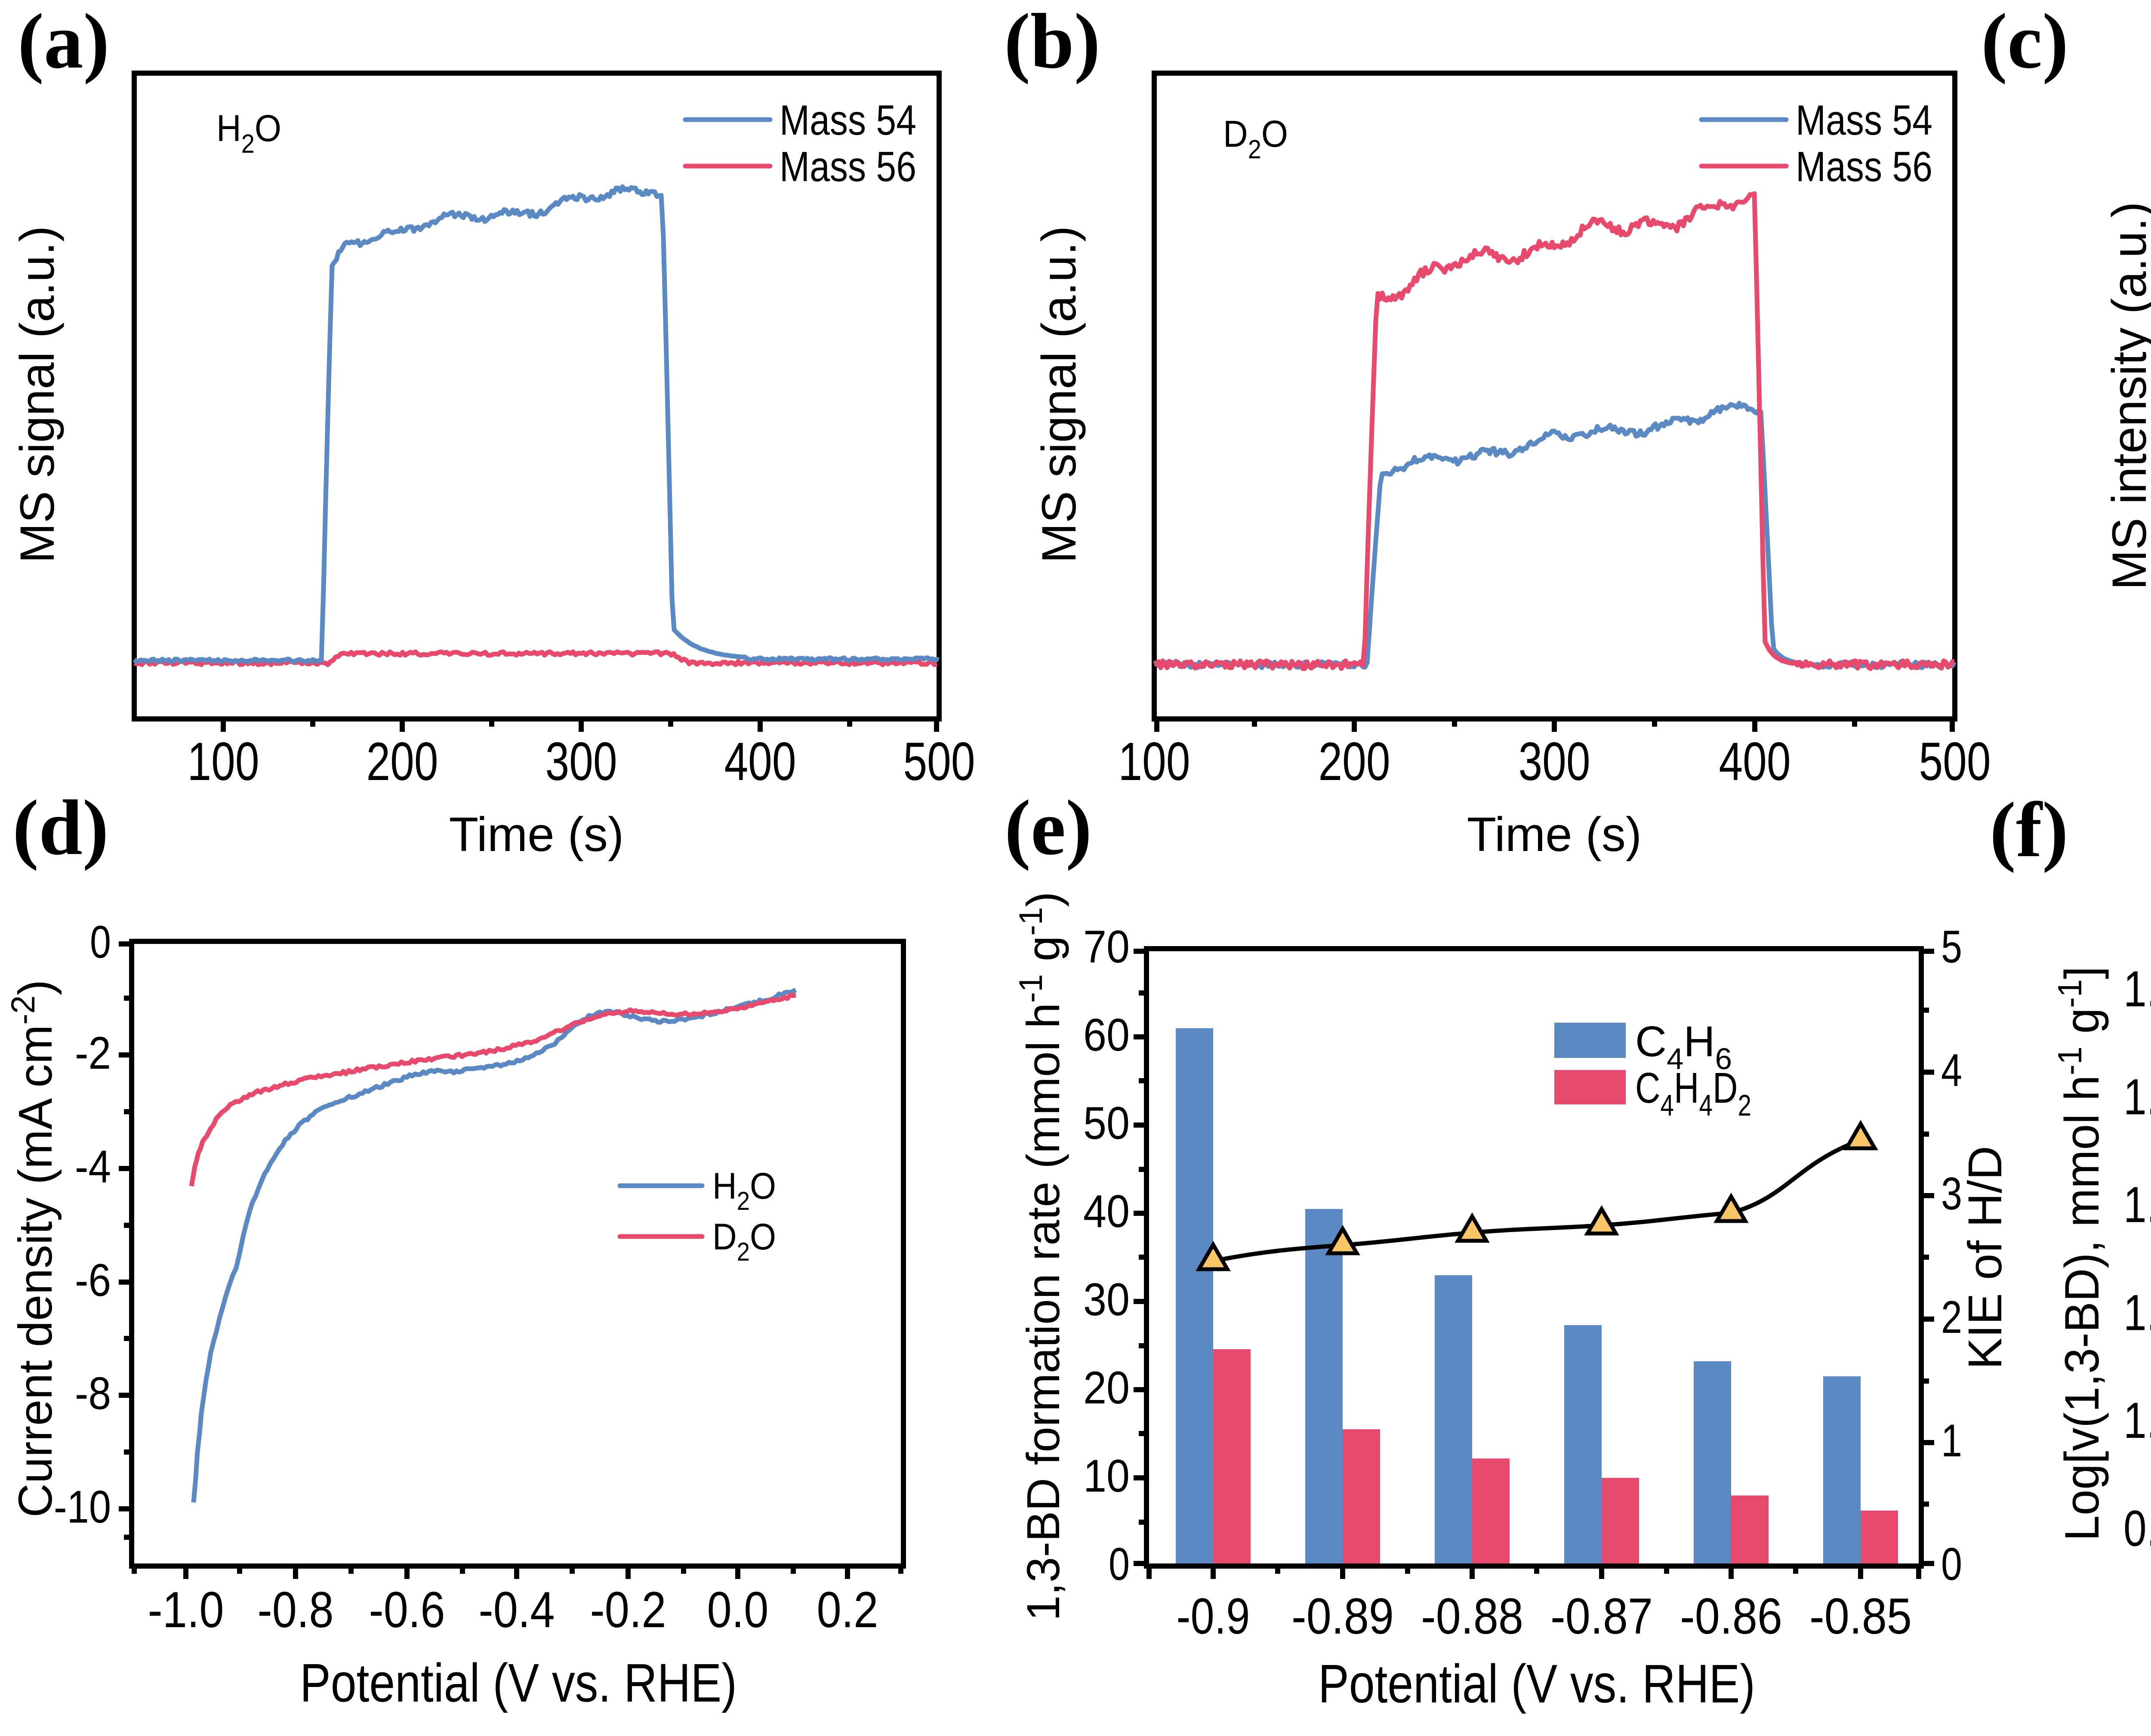 The width and height of the screenshot is (2151, 1736). I want to click on svg-text: -0.87, so click(1602, 1616).